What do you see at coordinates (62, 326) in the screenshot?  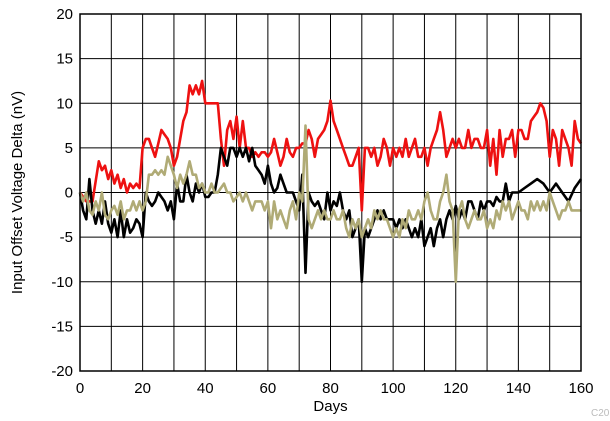 I see `y-tick-label: -15` at bounding box center [62, 326].